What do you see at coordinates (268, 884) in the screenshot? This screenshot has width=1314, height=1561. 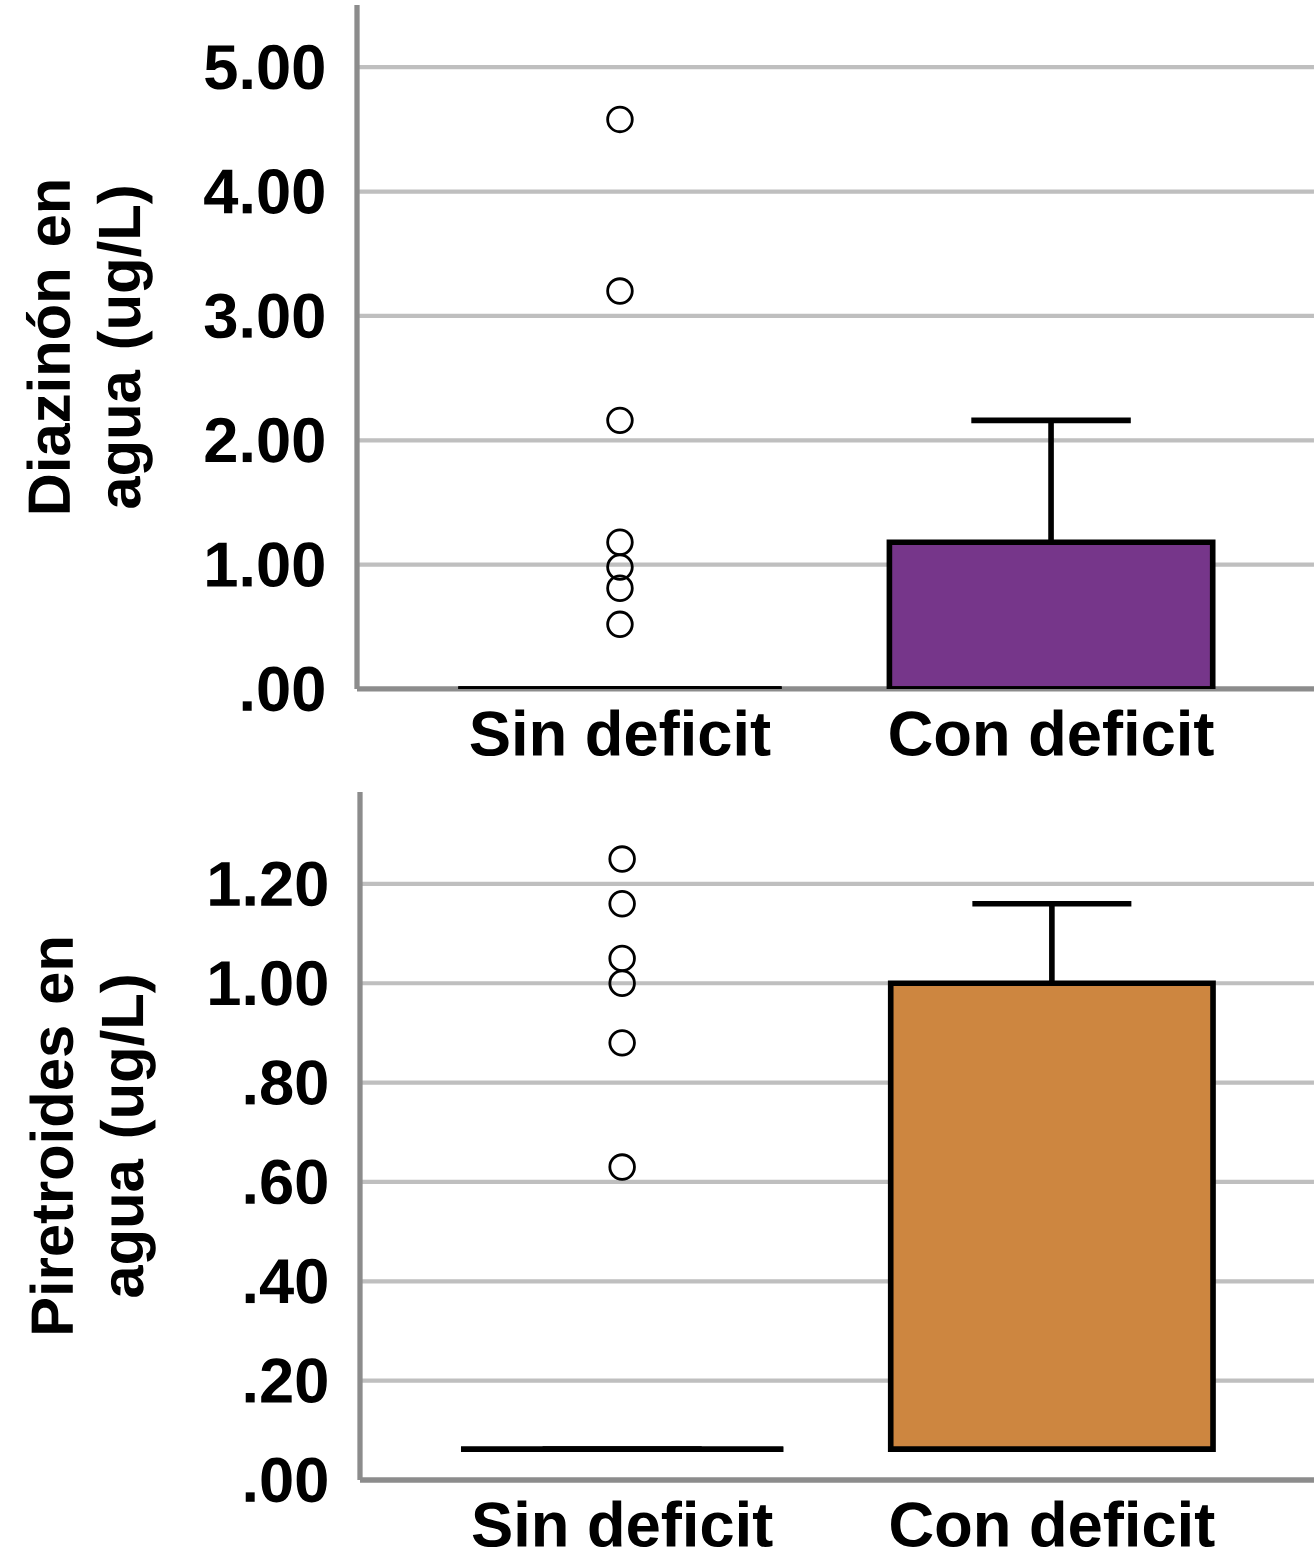 I see `y-tick-label: 1.20` at bounding box center [268, 884].